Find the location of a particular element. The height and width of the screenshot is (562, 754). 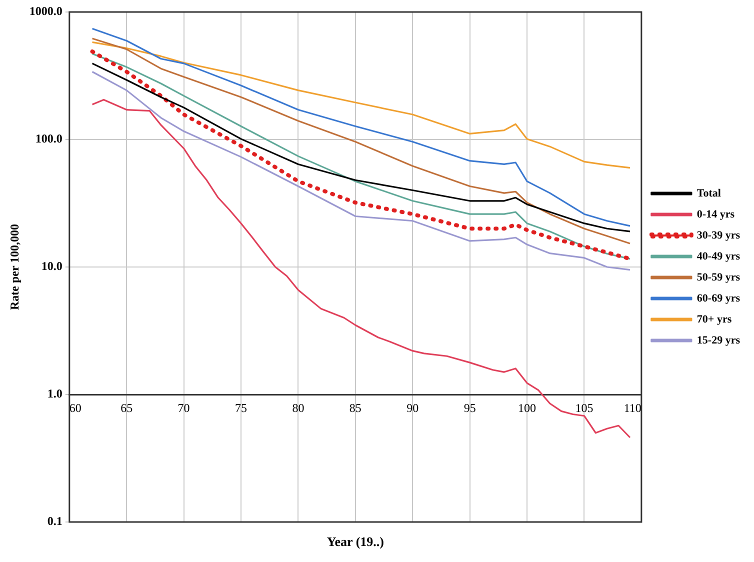

x-axis-title: Year (19..) is located at coordinates (355, 541).